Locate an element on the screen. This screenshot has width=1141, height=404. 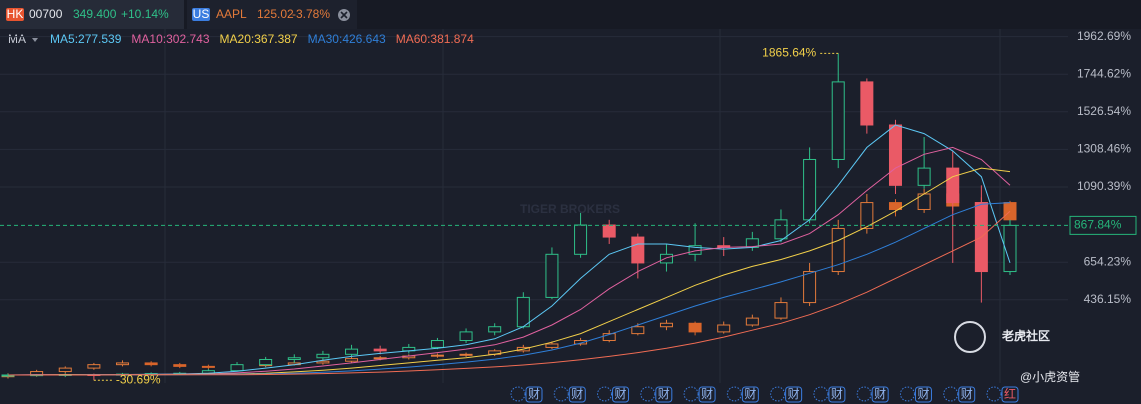
legend-entry: MA10:302.743 is located at coordinates (170, 39).